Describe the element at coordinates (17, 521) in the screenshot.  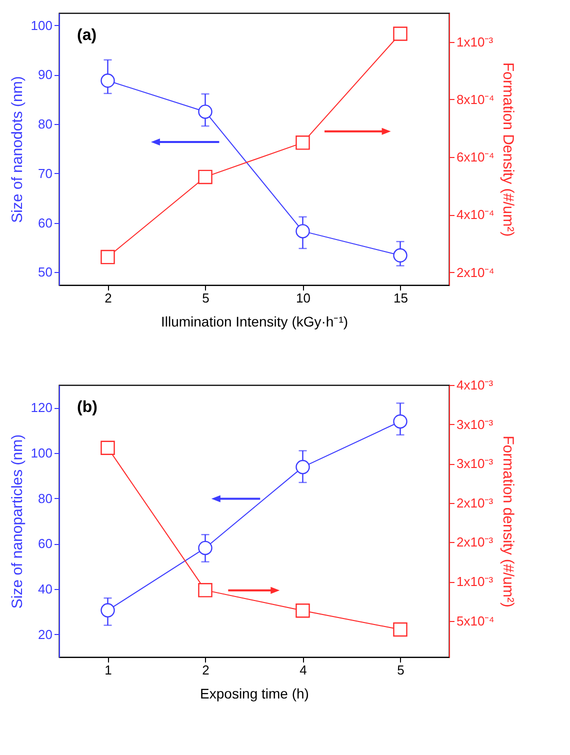
I see `y-axis-title: Size of nanoparticles (nm)` at that location.